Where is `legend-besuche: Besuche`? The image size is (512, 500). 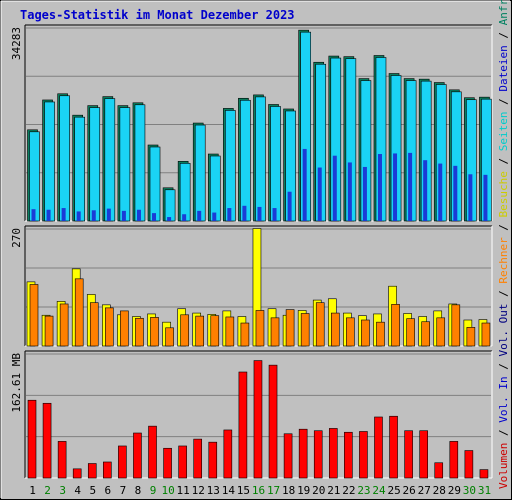
legend-besuche: Besuche is located at coordinates (503, 194).